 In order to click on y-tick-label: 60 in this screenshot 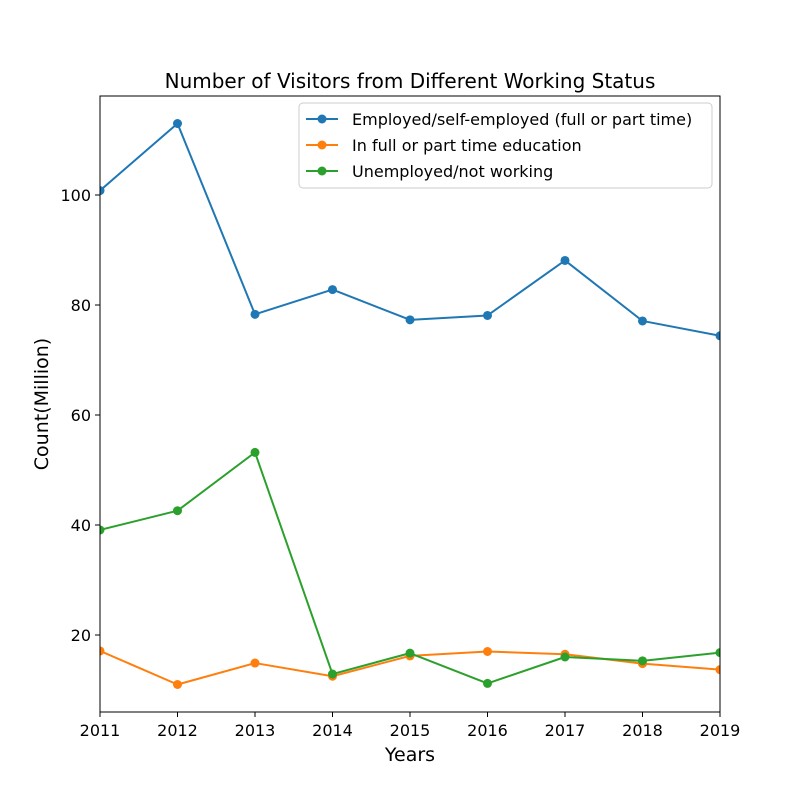, I will do `click(81, 415)`.